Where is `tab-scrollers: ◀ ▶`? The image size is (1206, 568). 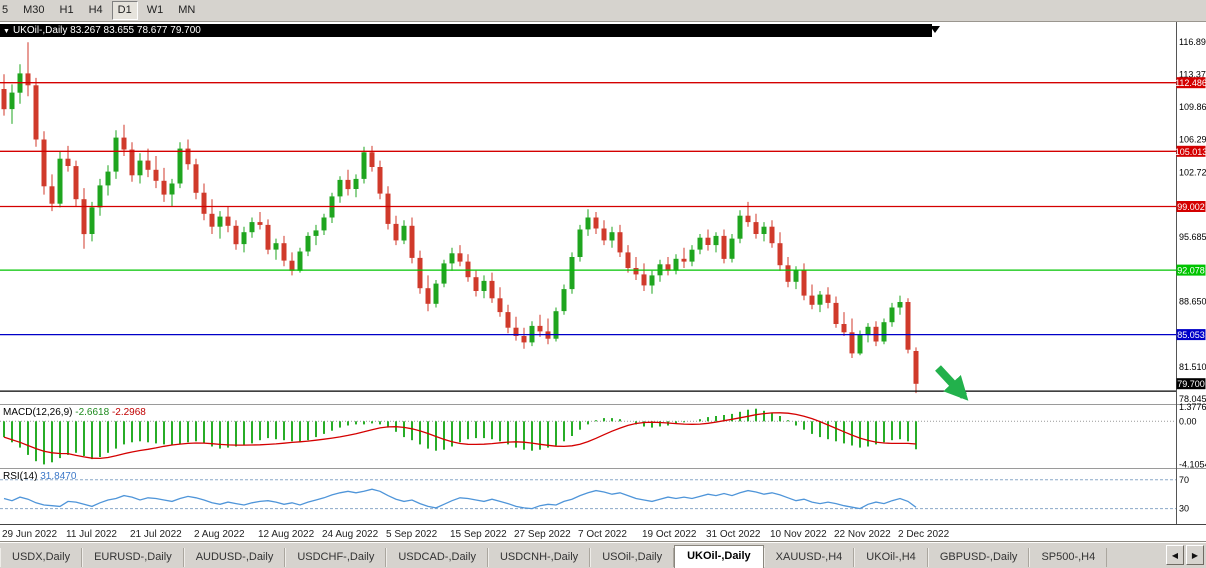 tab-scrollers: ◀ ▶ is located at coordinates (1185, 555).